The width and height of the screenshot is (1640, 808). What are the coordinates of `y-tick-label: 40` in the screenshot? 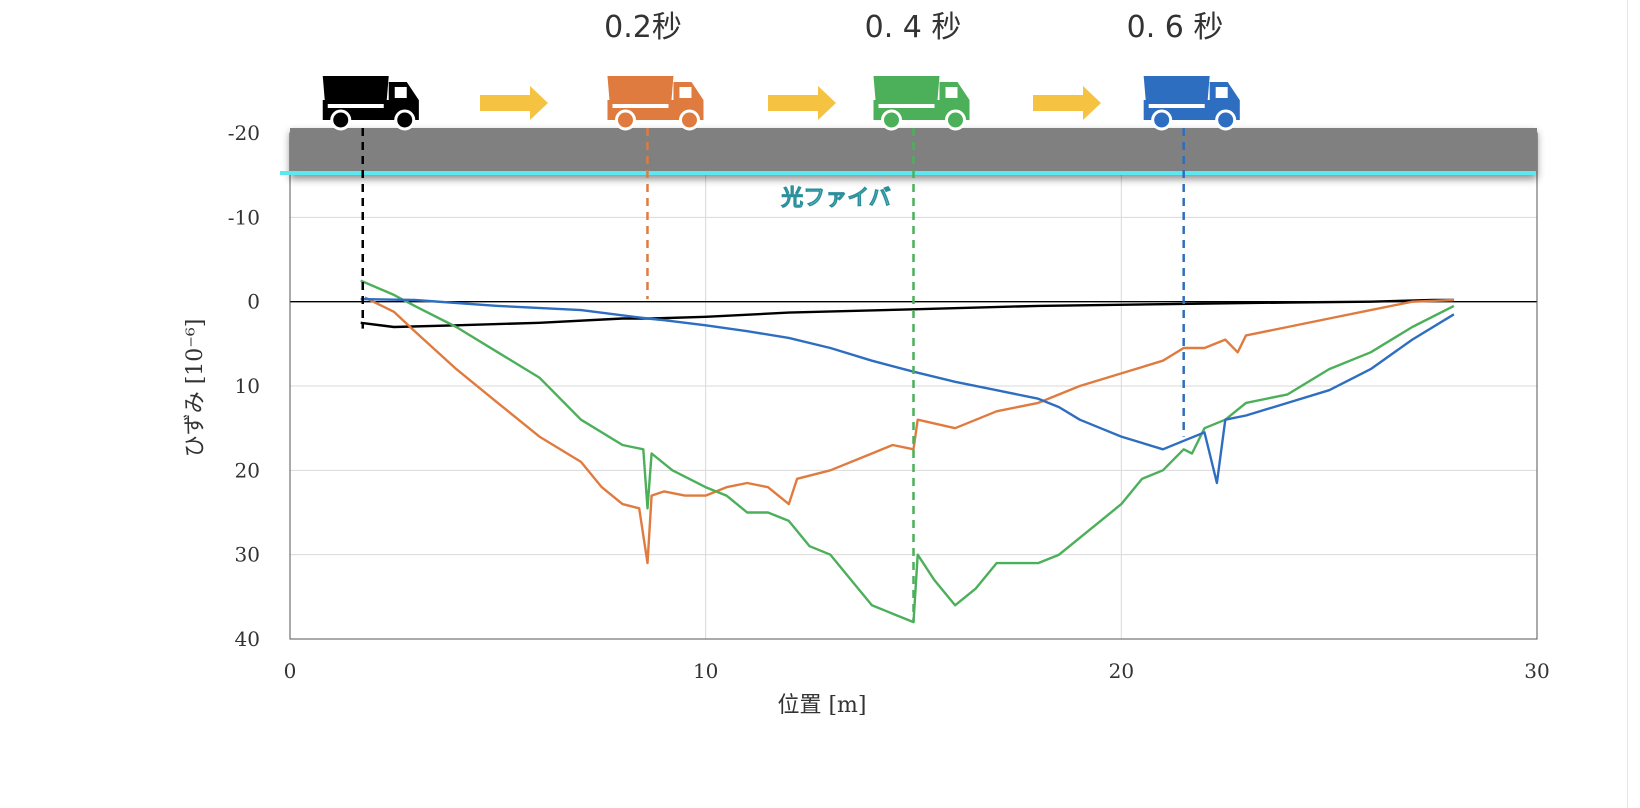 It's located at (247, 639).